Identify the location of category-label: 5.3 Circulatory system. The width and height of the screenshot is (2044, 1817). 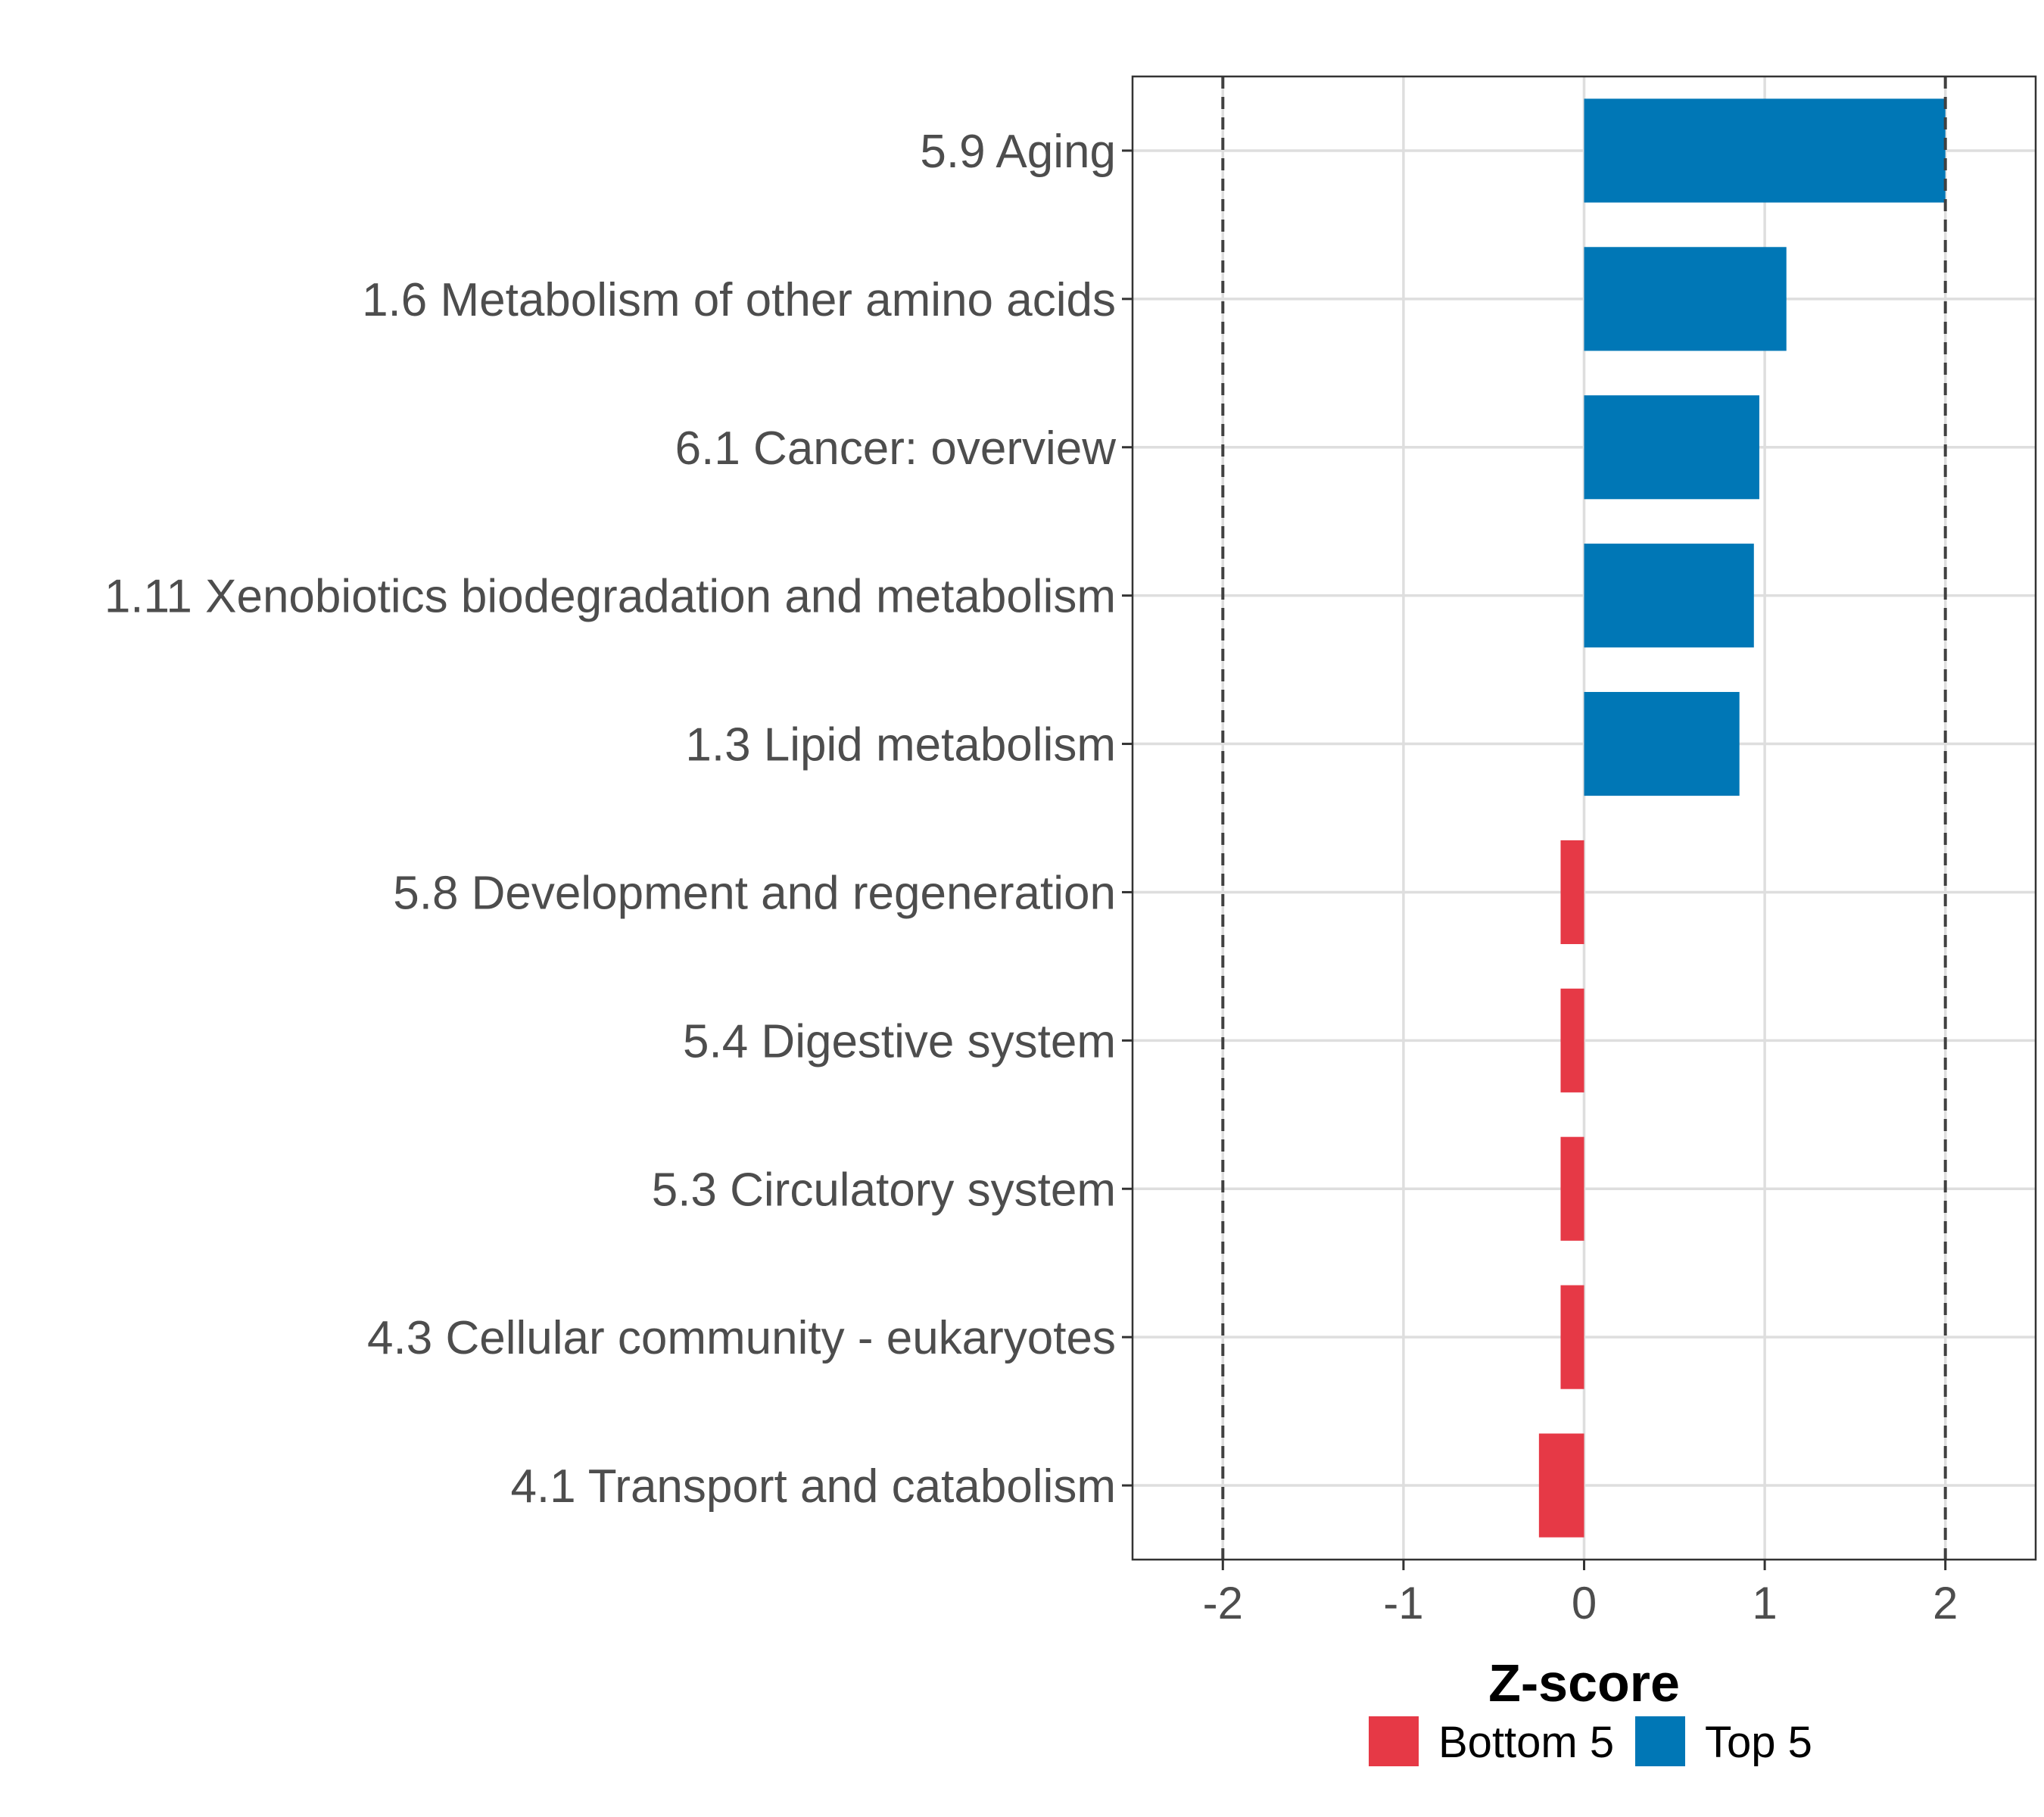
(884, 1190).